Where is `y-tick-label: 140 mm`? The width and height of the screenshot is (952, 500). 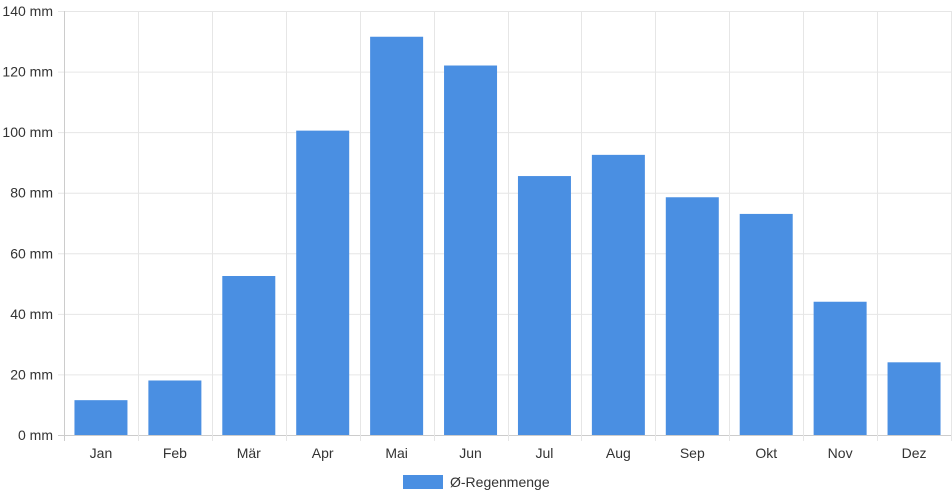
y-tick-label: 140 mm is located at coordinates (27, 11).